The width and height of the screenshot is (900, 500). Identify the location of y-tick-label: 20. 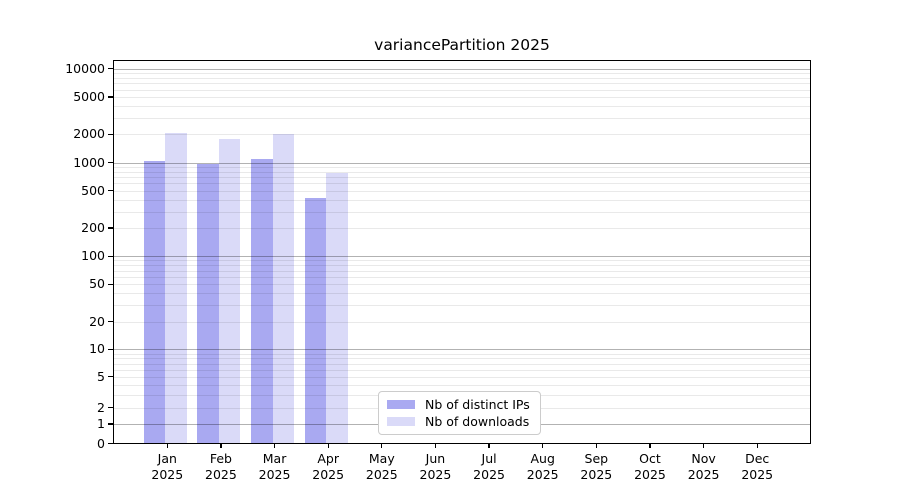
(97, 321).